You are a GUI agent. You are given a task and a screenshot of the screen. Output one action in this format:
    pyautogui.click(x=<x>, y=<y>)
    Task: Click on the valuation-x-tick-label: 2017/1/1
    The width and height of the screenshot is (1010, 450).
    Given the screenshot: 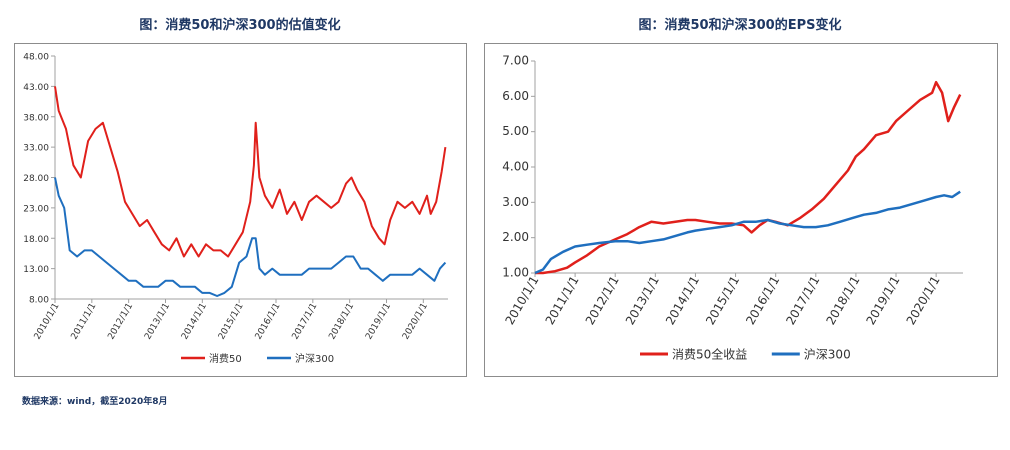 What is the action you would take?
    pyautogui.click(x=305, y=322)
    